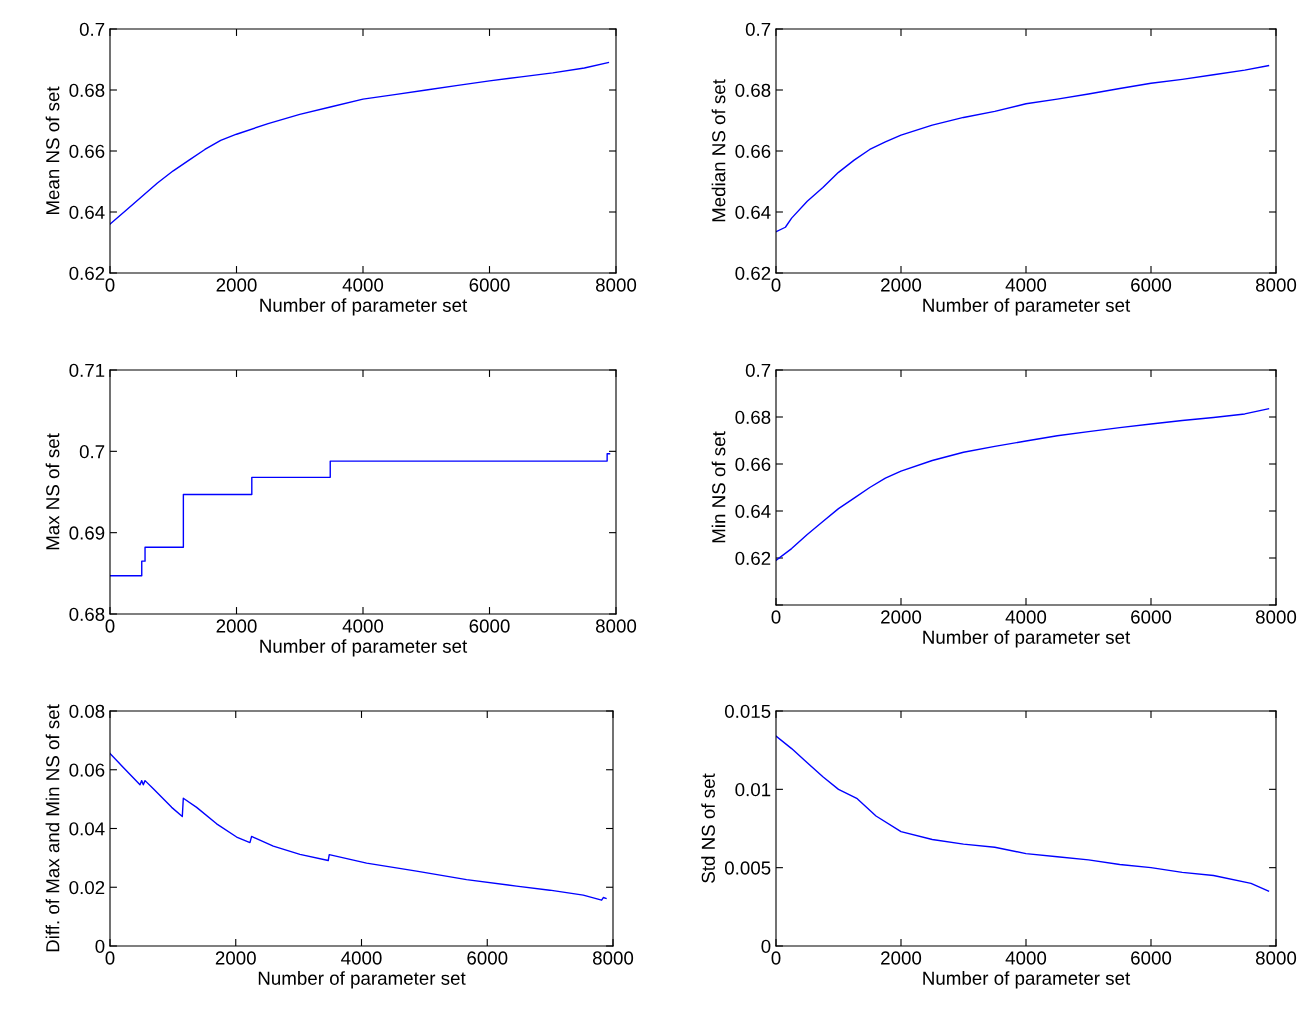 This screenshot has height=1014, width=1312. What do you see at coordinates (708, 828) in the screenshot?
I see `y-axis-title: Std NS of set` at bounding box center [708, 828].